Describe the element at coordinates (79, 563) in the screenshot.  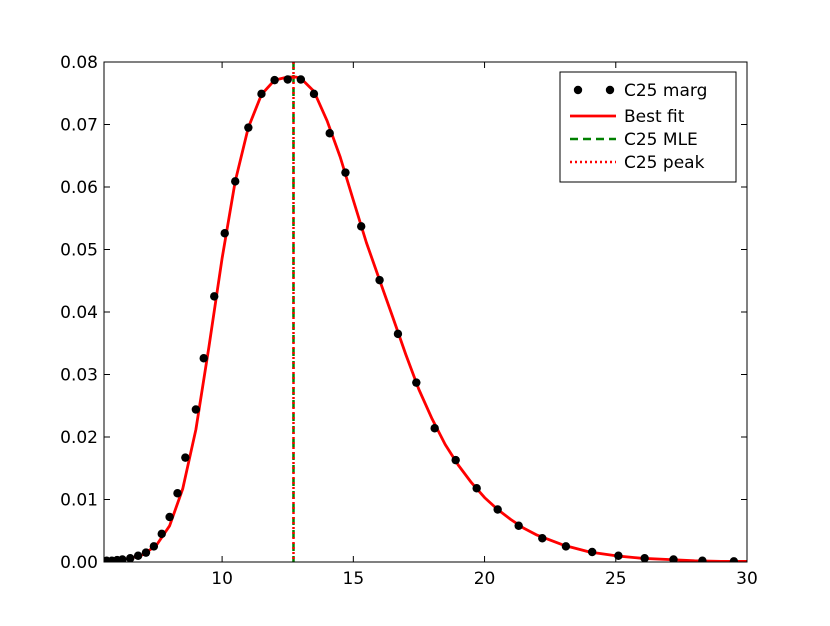
I see `y-tick-label: 0.00` at that location.